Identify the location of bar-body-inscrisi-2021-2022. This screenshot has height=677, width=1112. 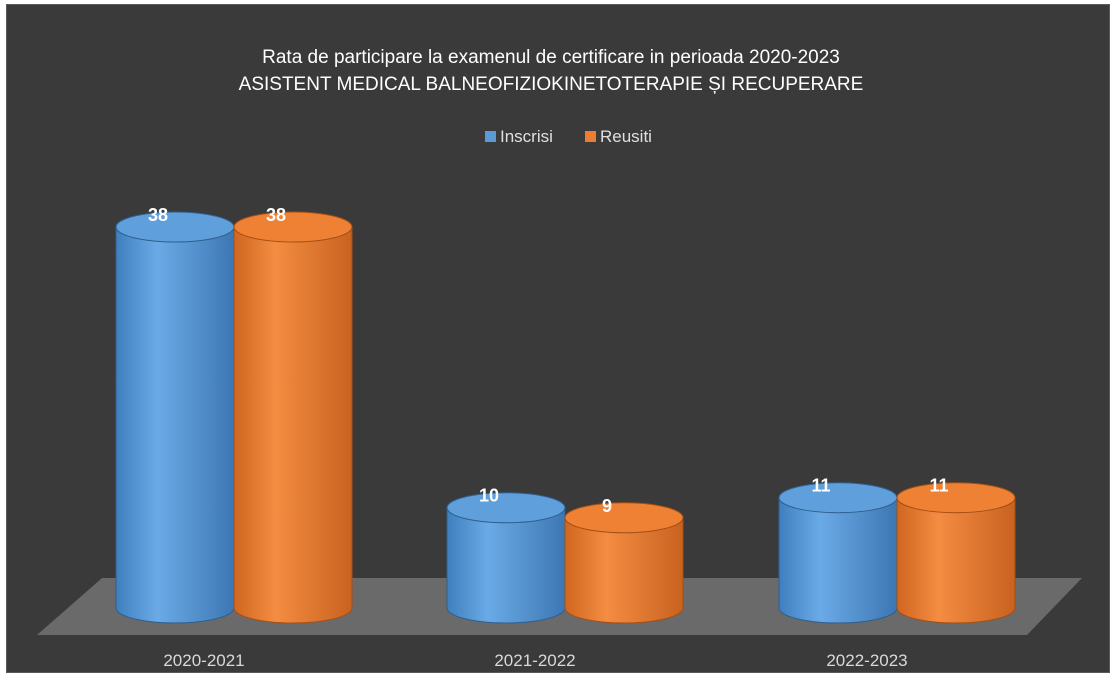
(506, 565).